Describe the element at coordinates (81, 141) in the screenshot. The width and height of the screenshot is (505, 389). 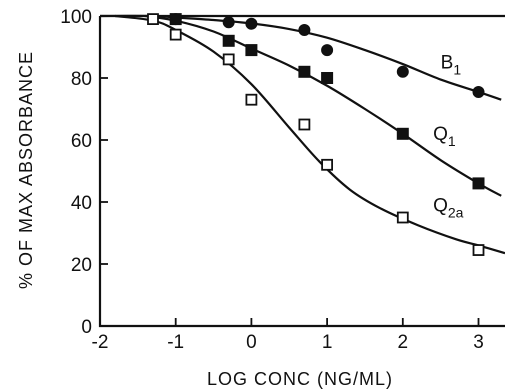
I see `y-tick-label: 60` at that location.